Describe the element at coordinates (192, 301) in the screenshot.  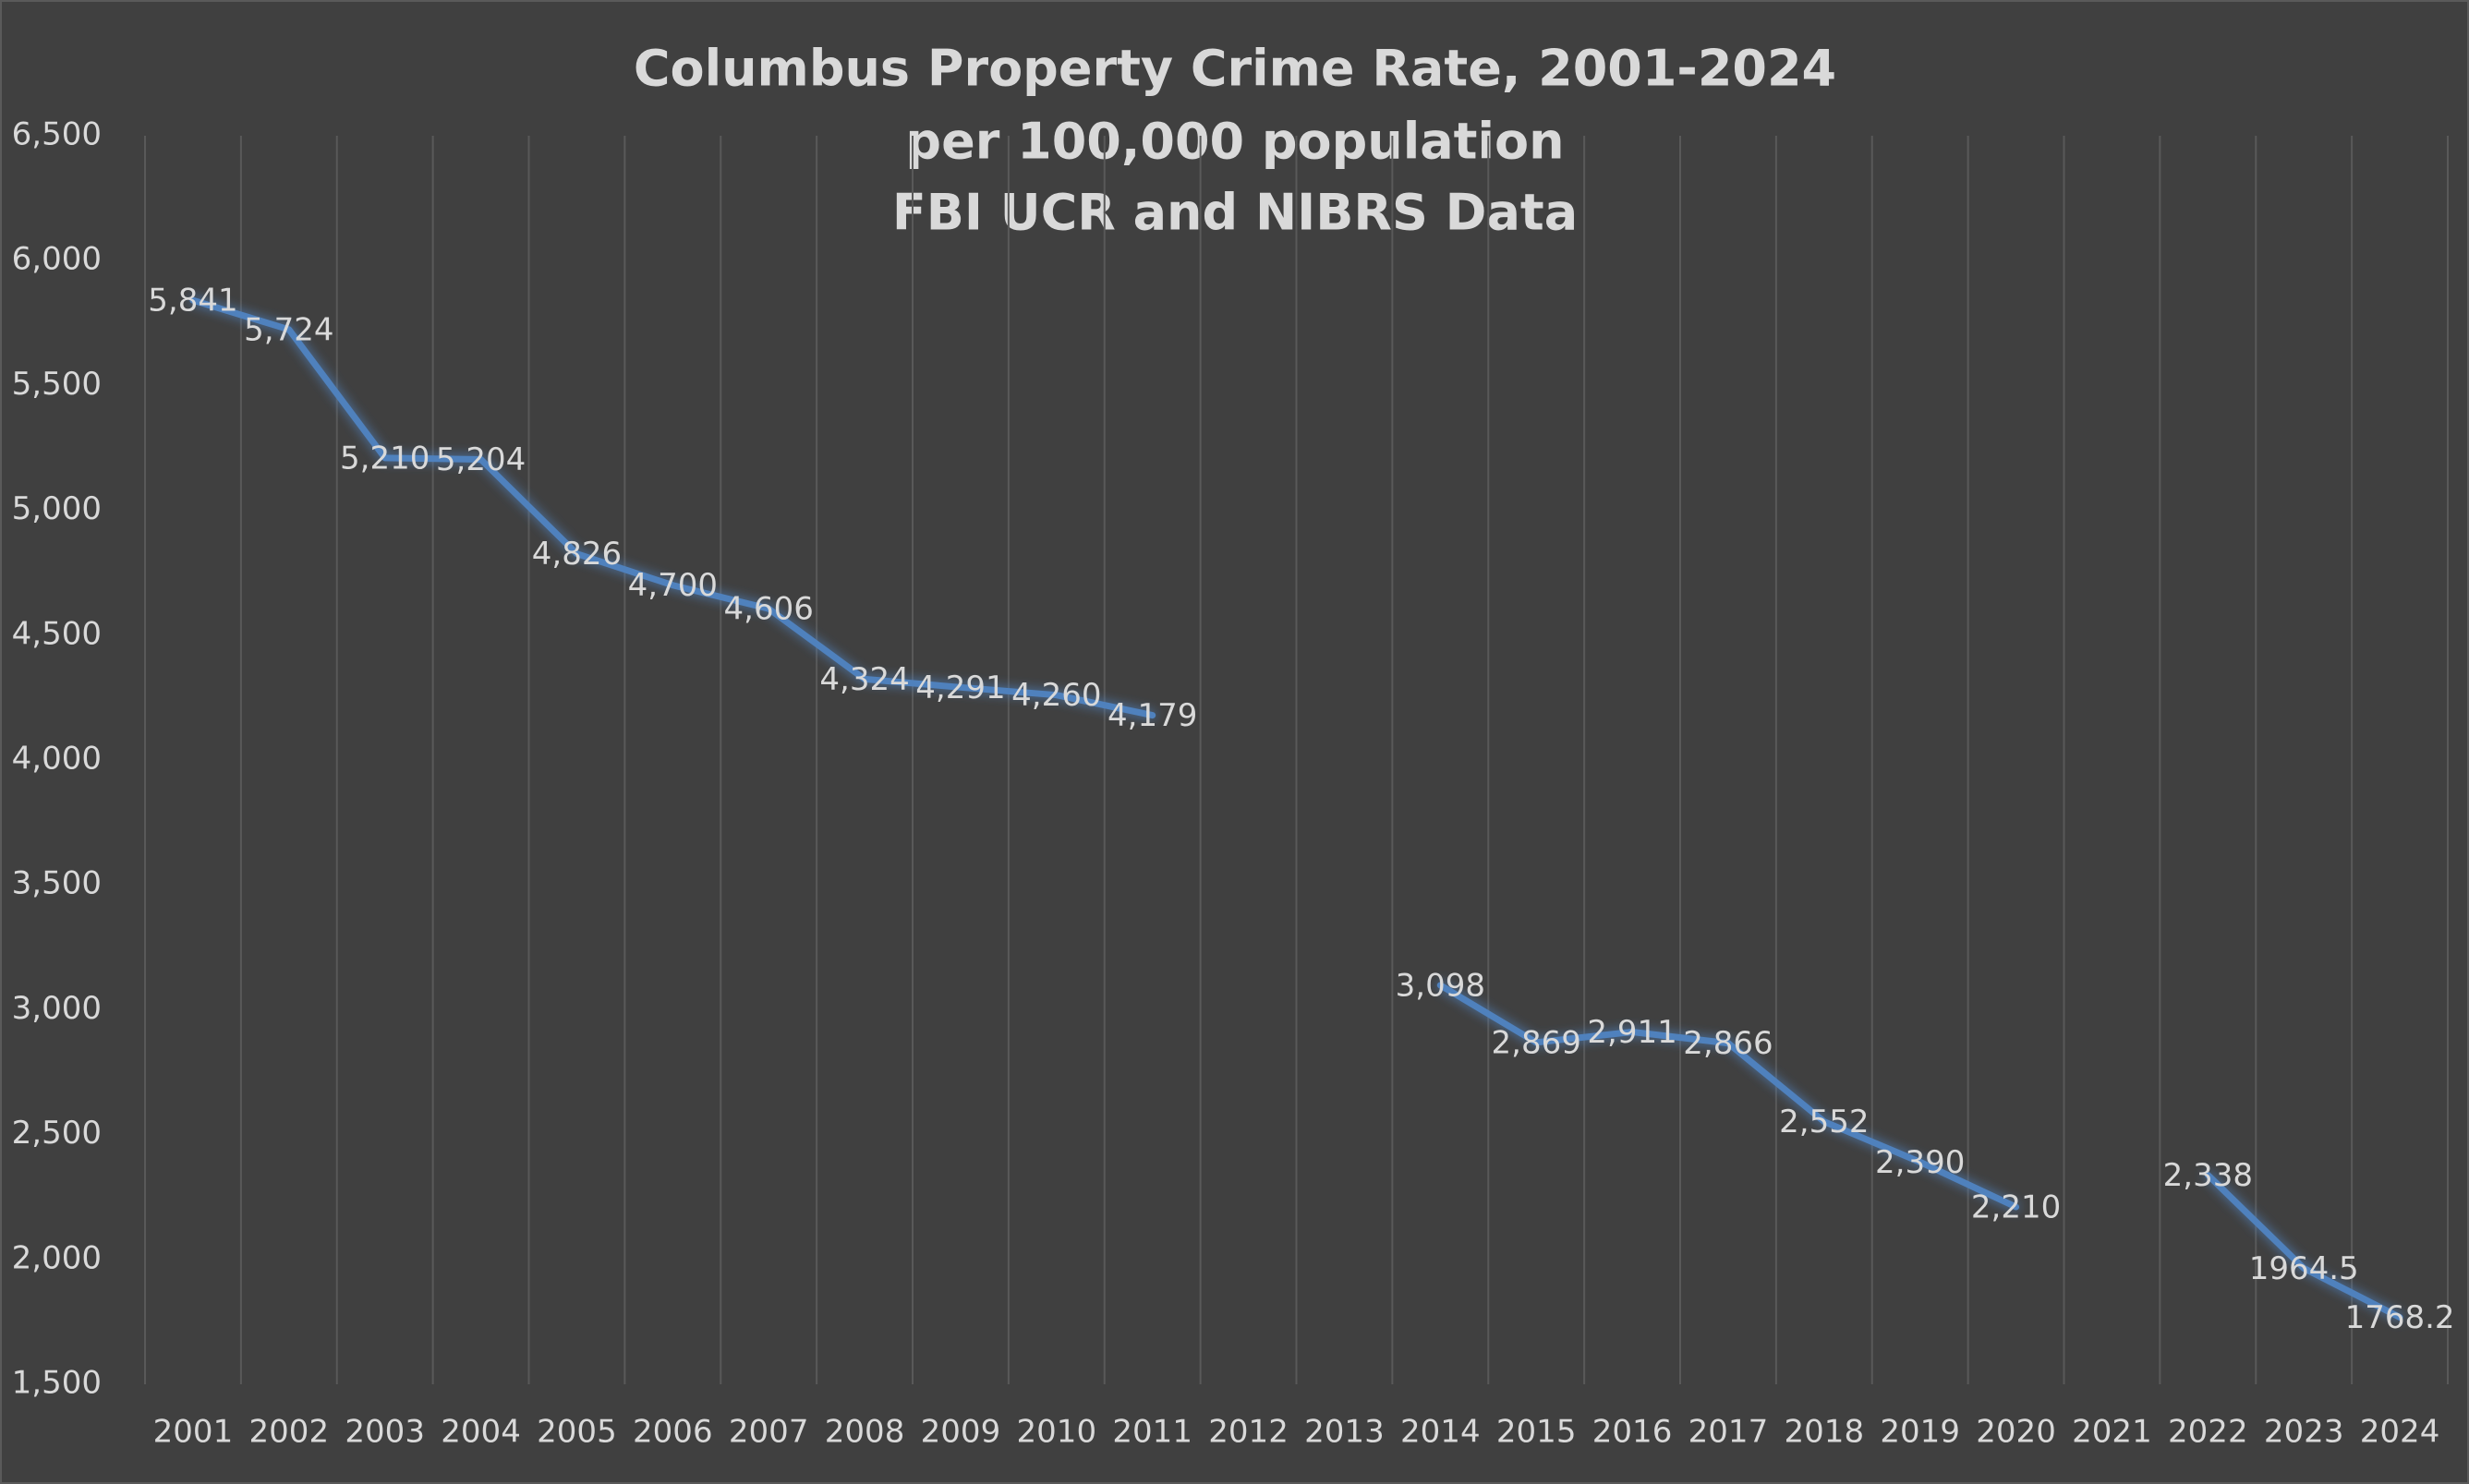
I see `data-label: 5,841` at that location.